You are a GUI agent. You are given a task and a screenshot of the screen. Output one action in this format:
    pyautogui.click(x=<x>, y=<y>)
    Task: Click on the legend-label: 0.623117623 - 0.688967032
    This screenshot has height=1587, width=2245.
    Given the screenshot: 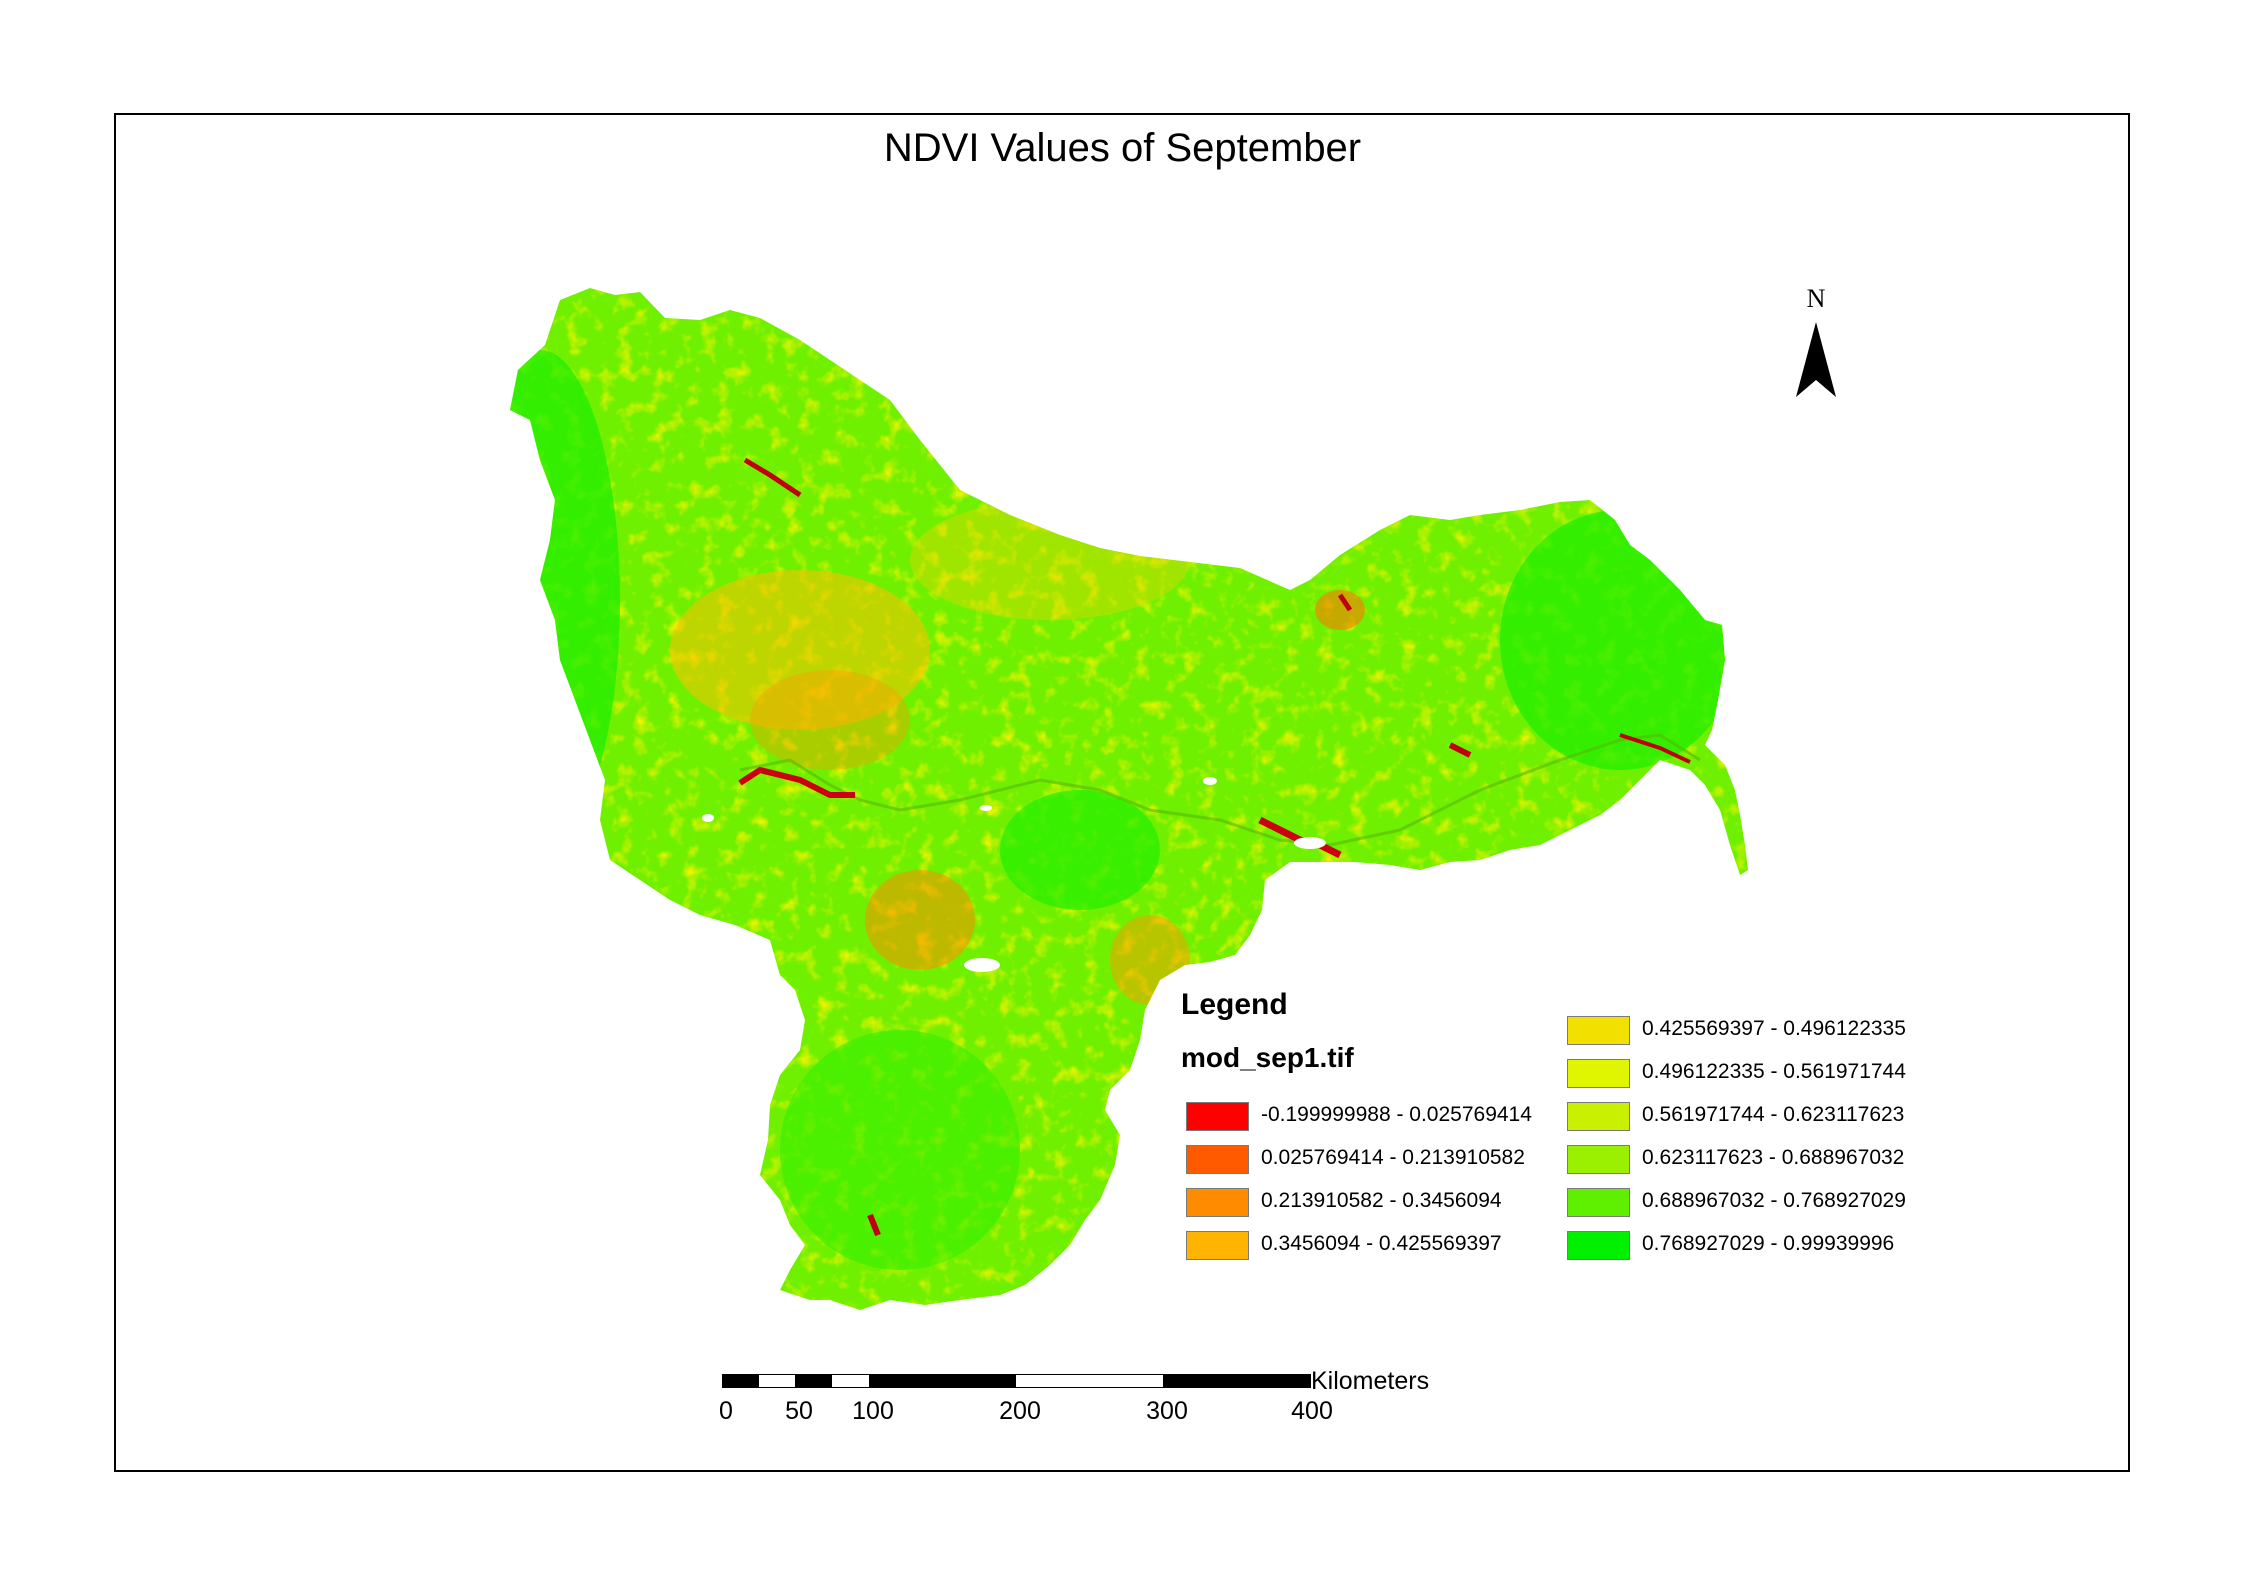 What is the action you would take?
    pyautogui.click(x=1773, y=1157)
    